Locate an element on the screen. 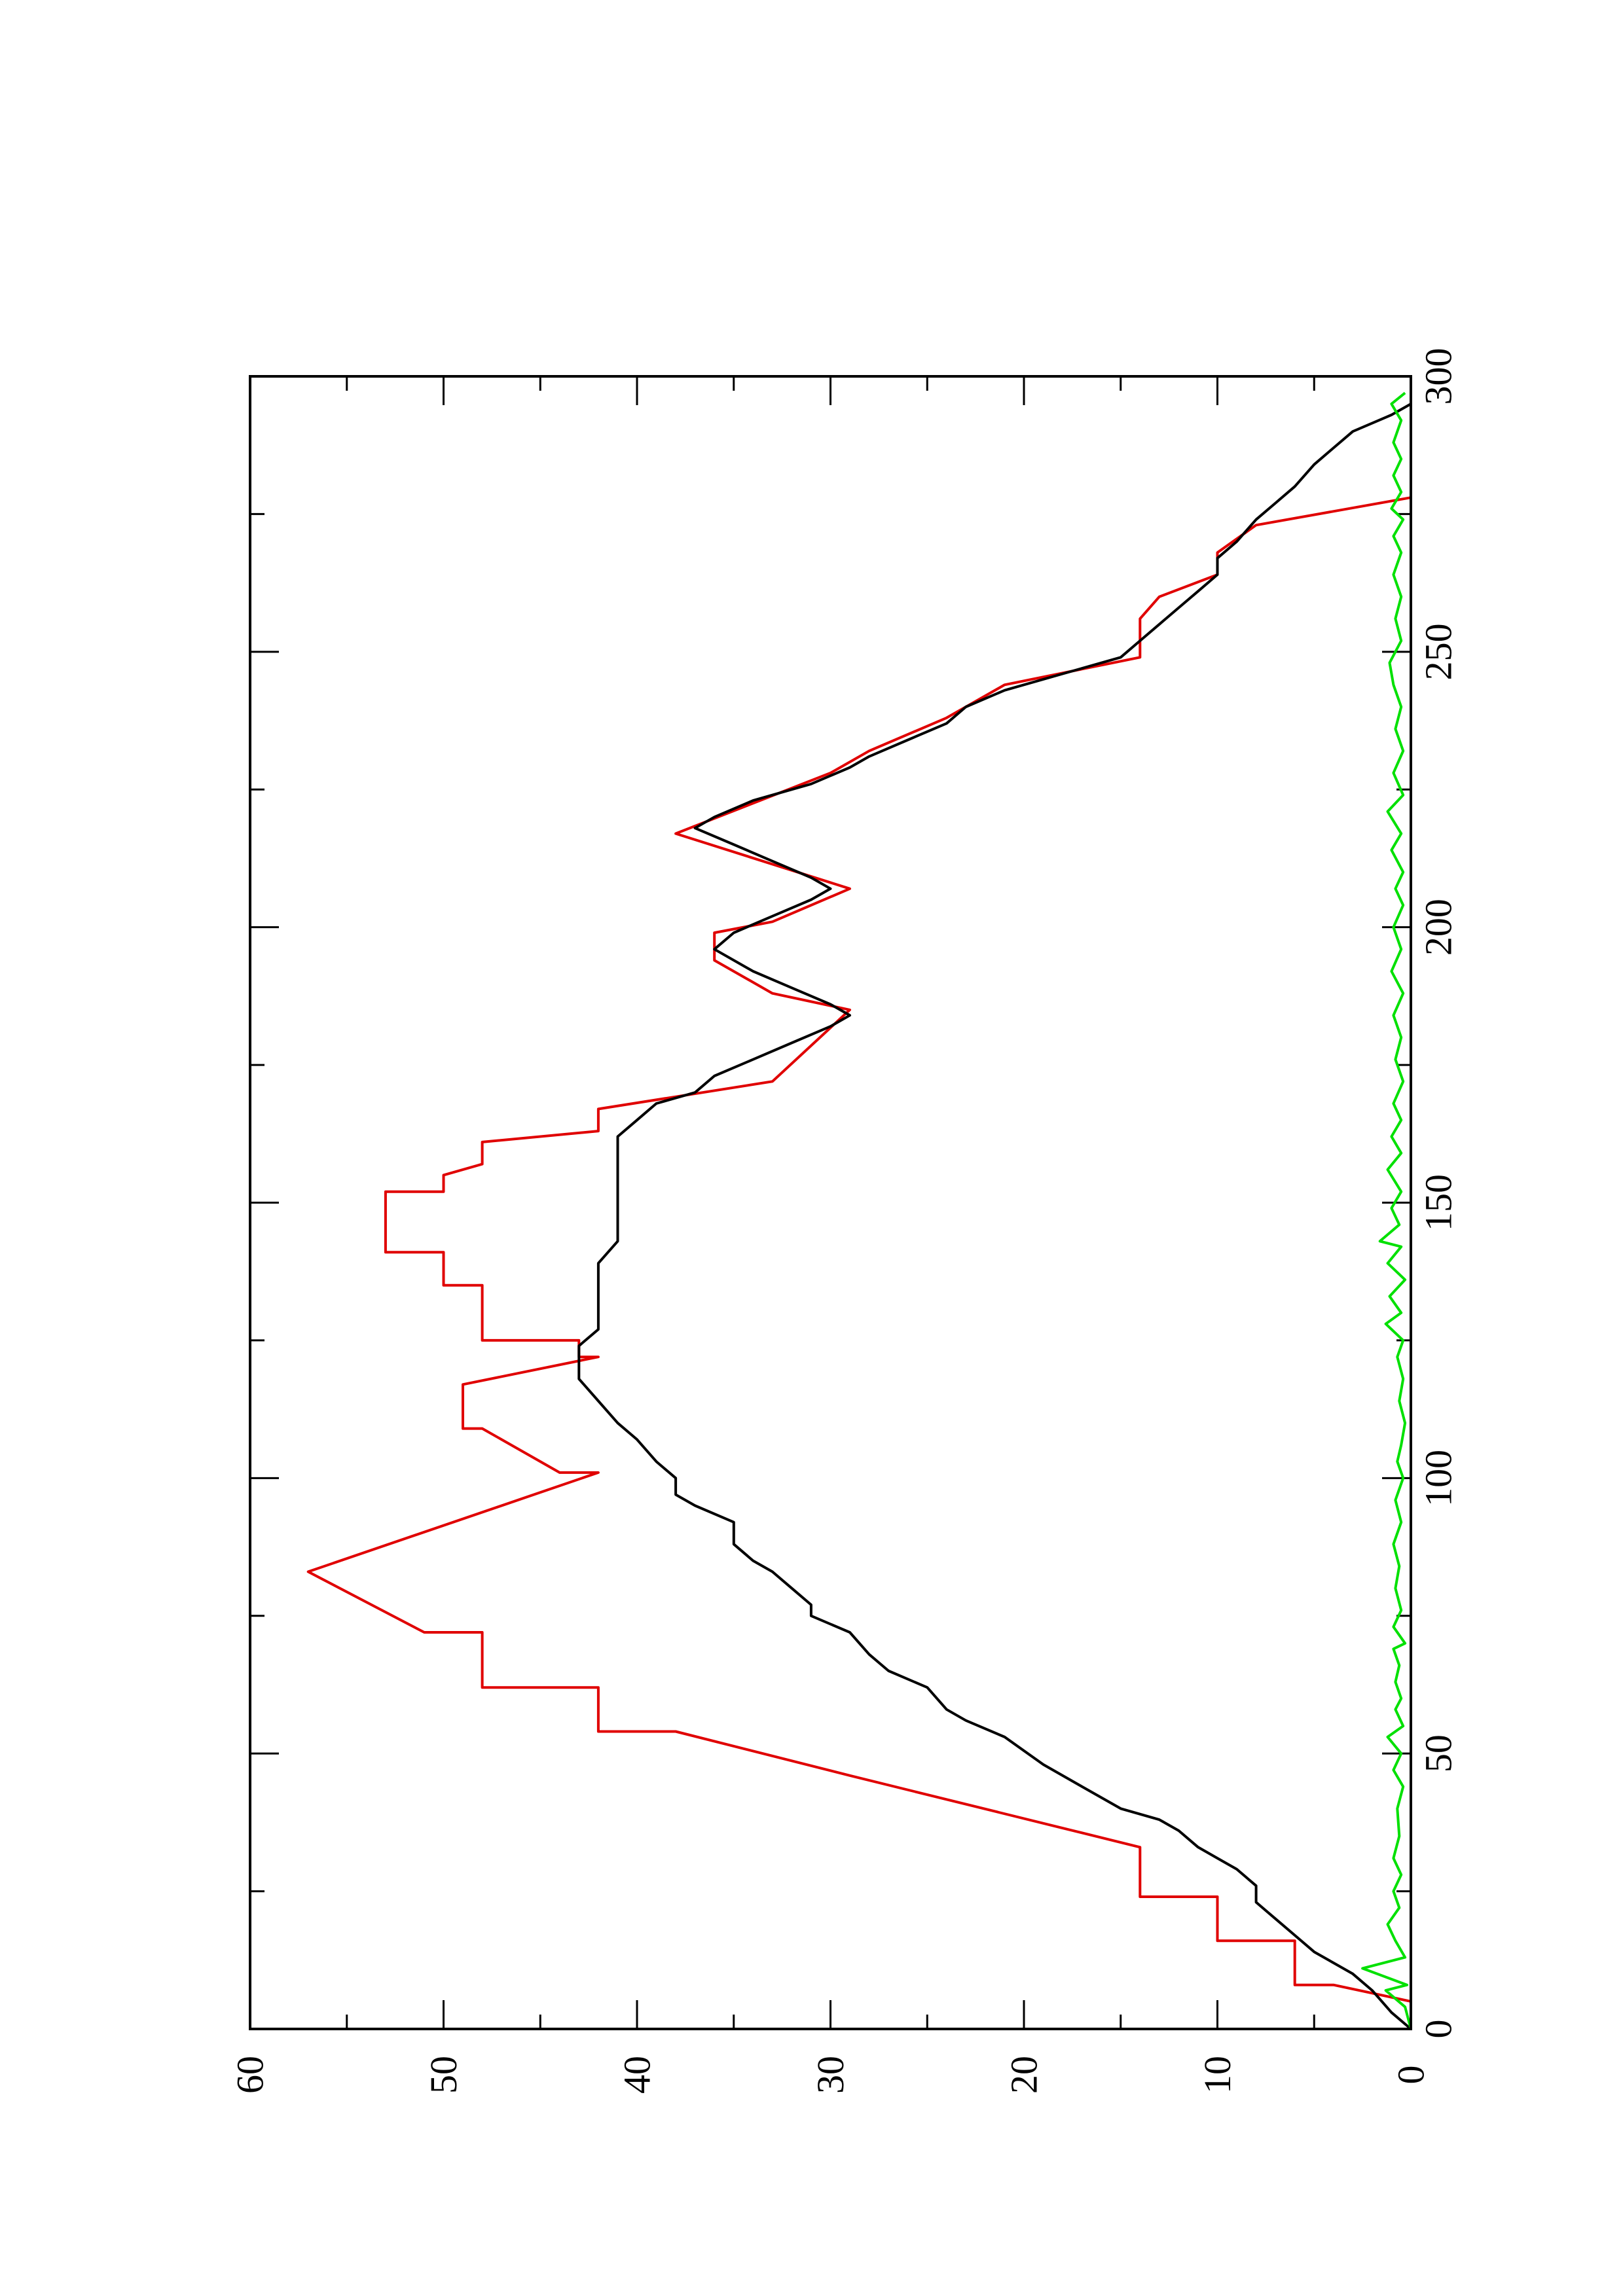  y-tick-label: 0 is located at coordinates (1411, 2075).